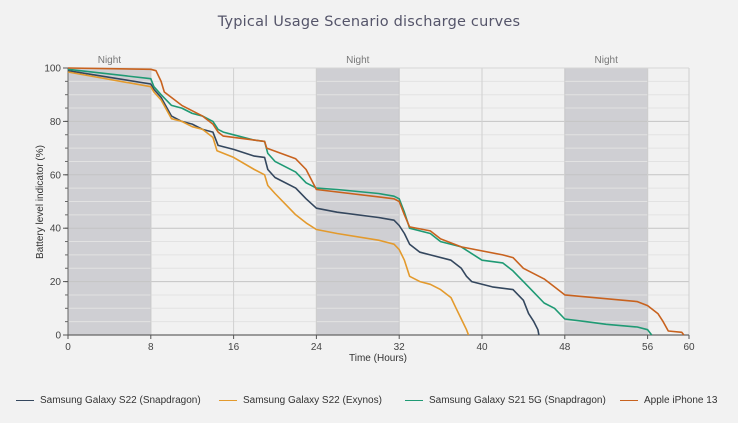 This screenshot has height=423, width=738. I want to click on legend-item: Apple iPhone 13, so click(668, 400).